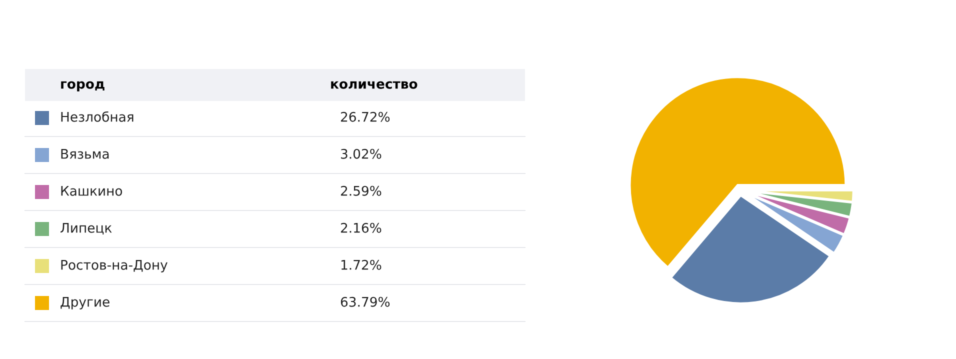 This screenshot has width=956, height=359. Describe the element at coordinates (361, 265) in the screenshot. I see `data-label: 1.72%` at that location.